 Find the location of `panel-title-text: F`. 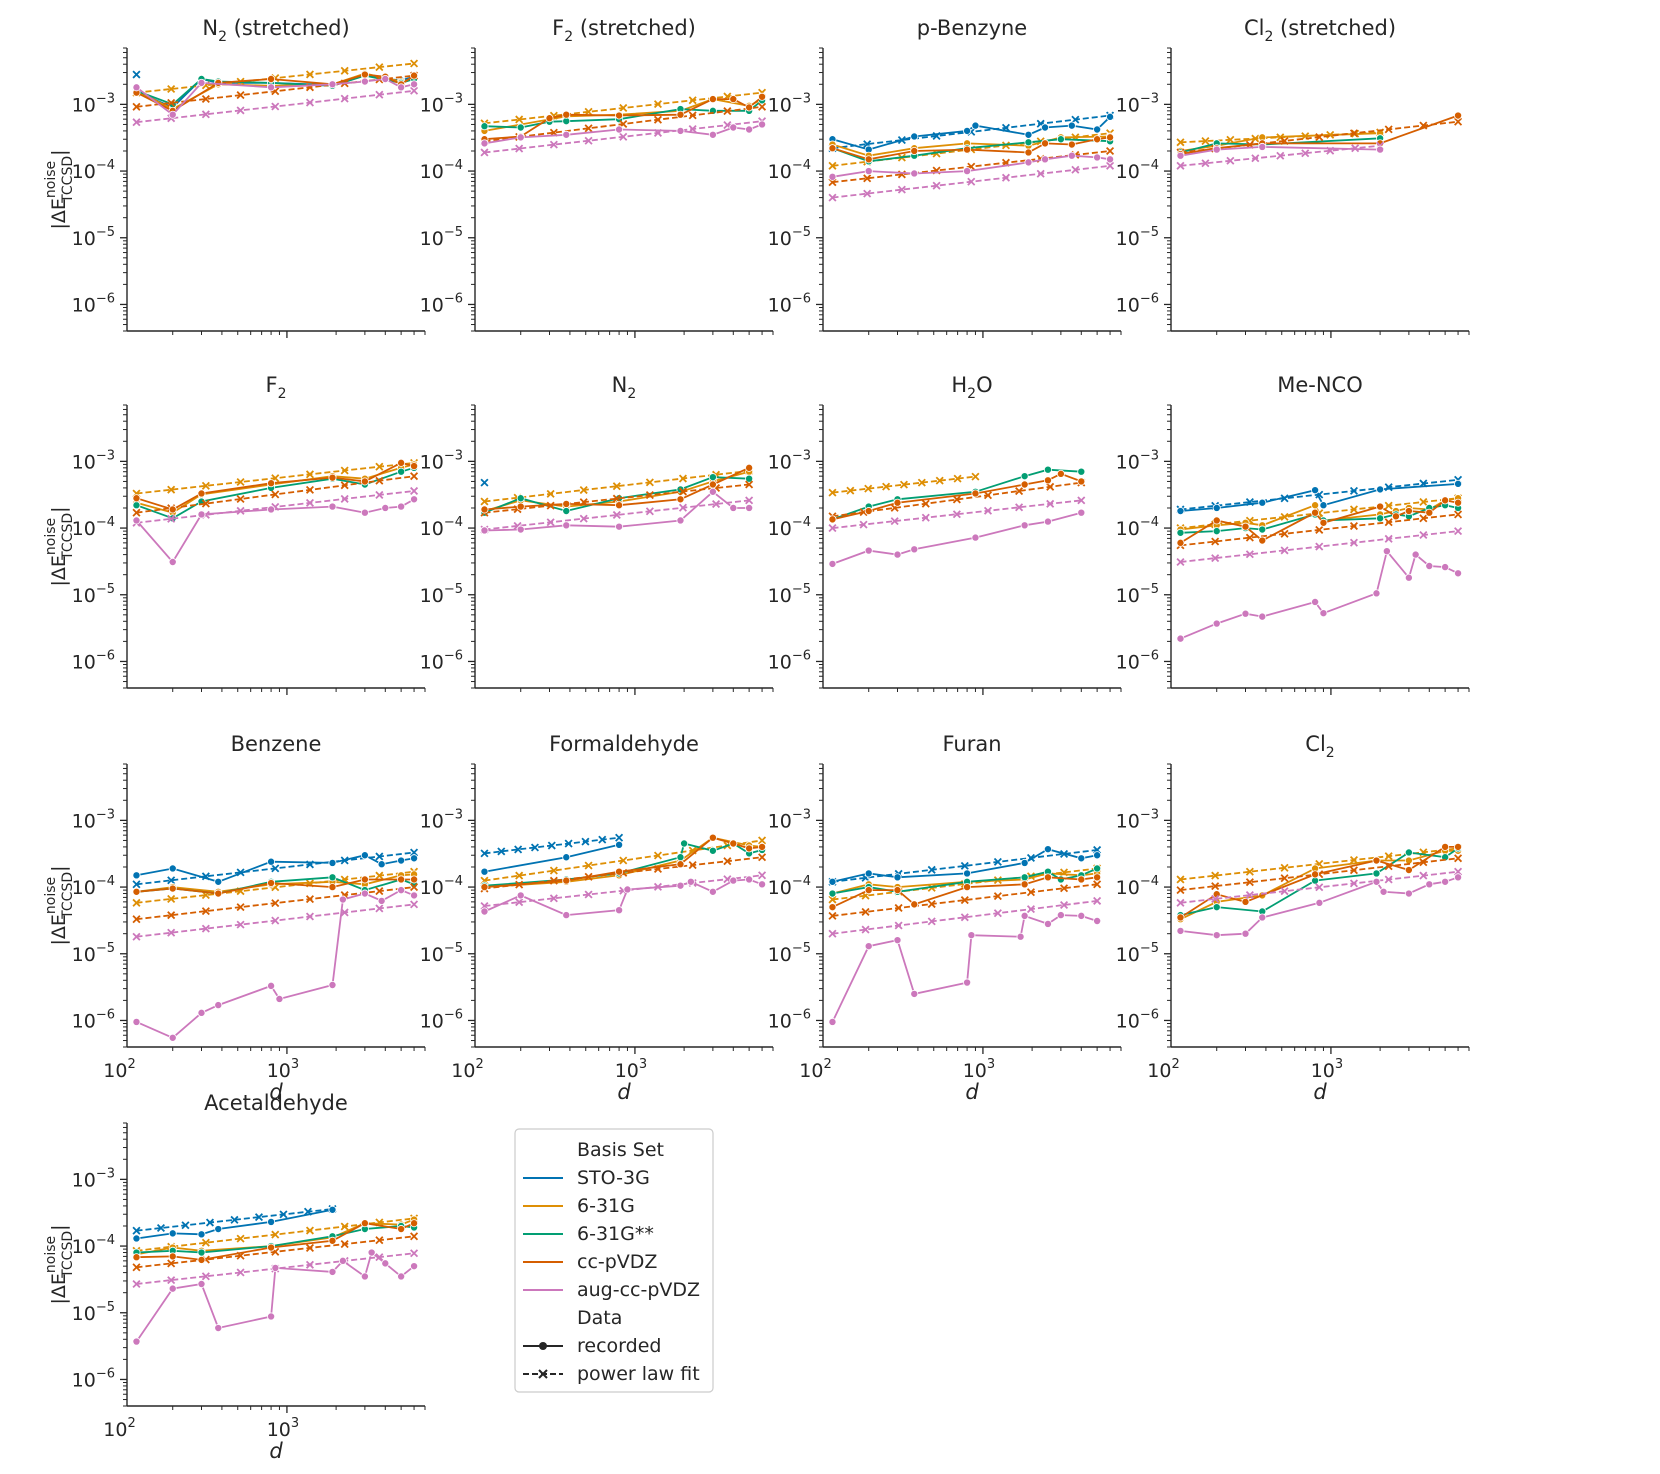

panel-title-text: F is located at coordinates (558, 28).